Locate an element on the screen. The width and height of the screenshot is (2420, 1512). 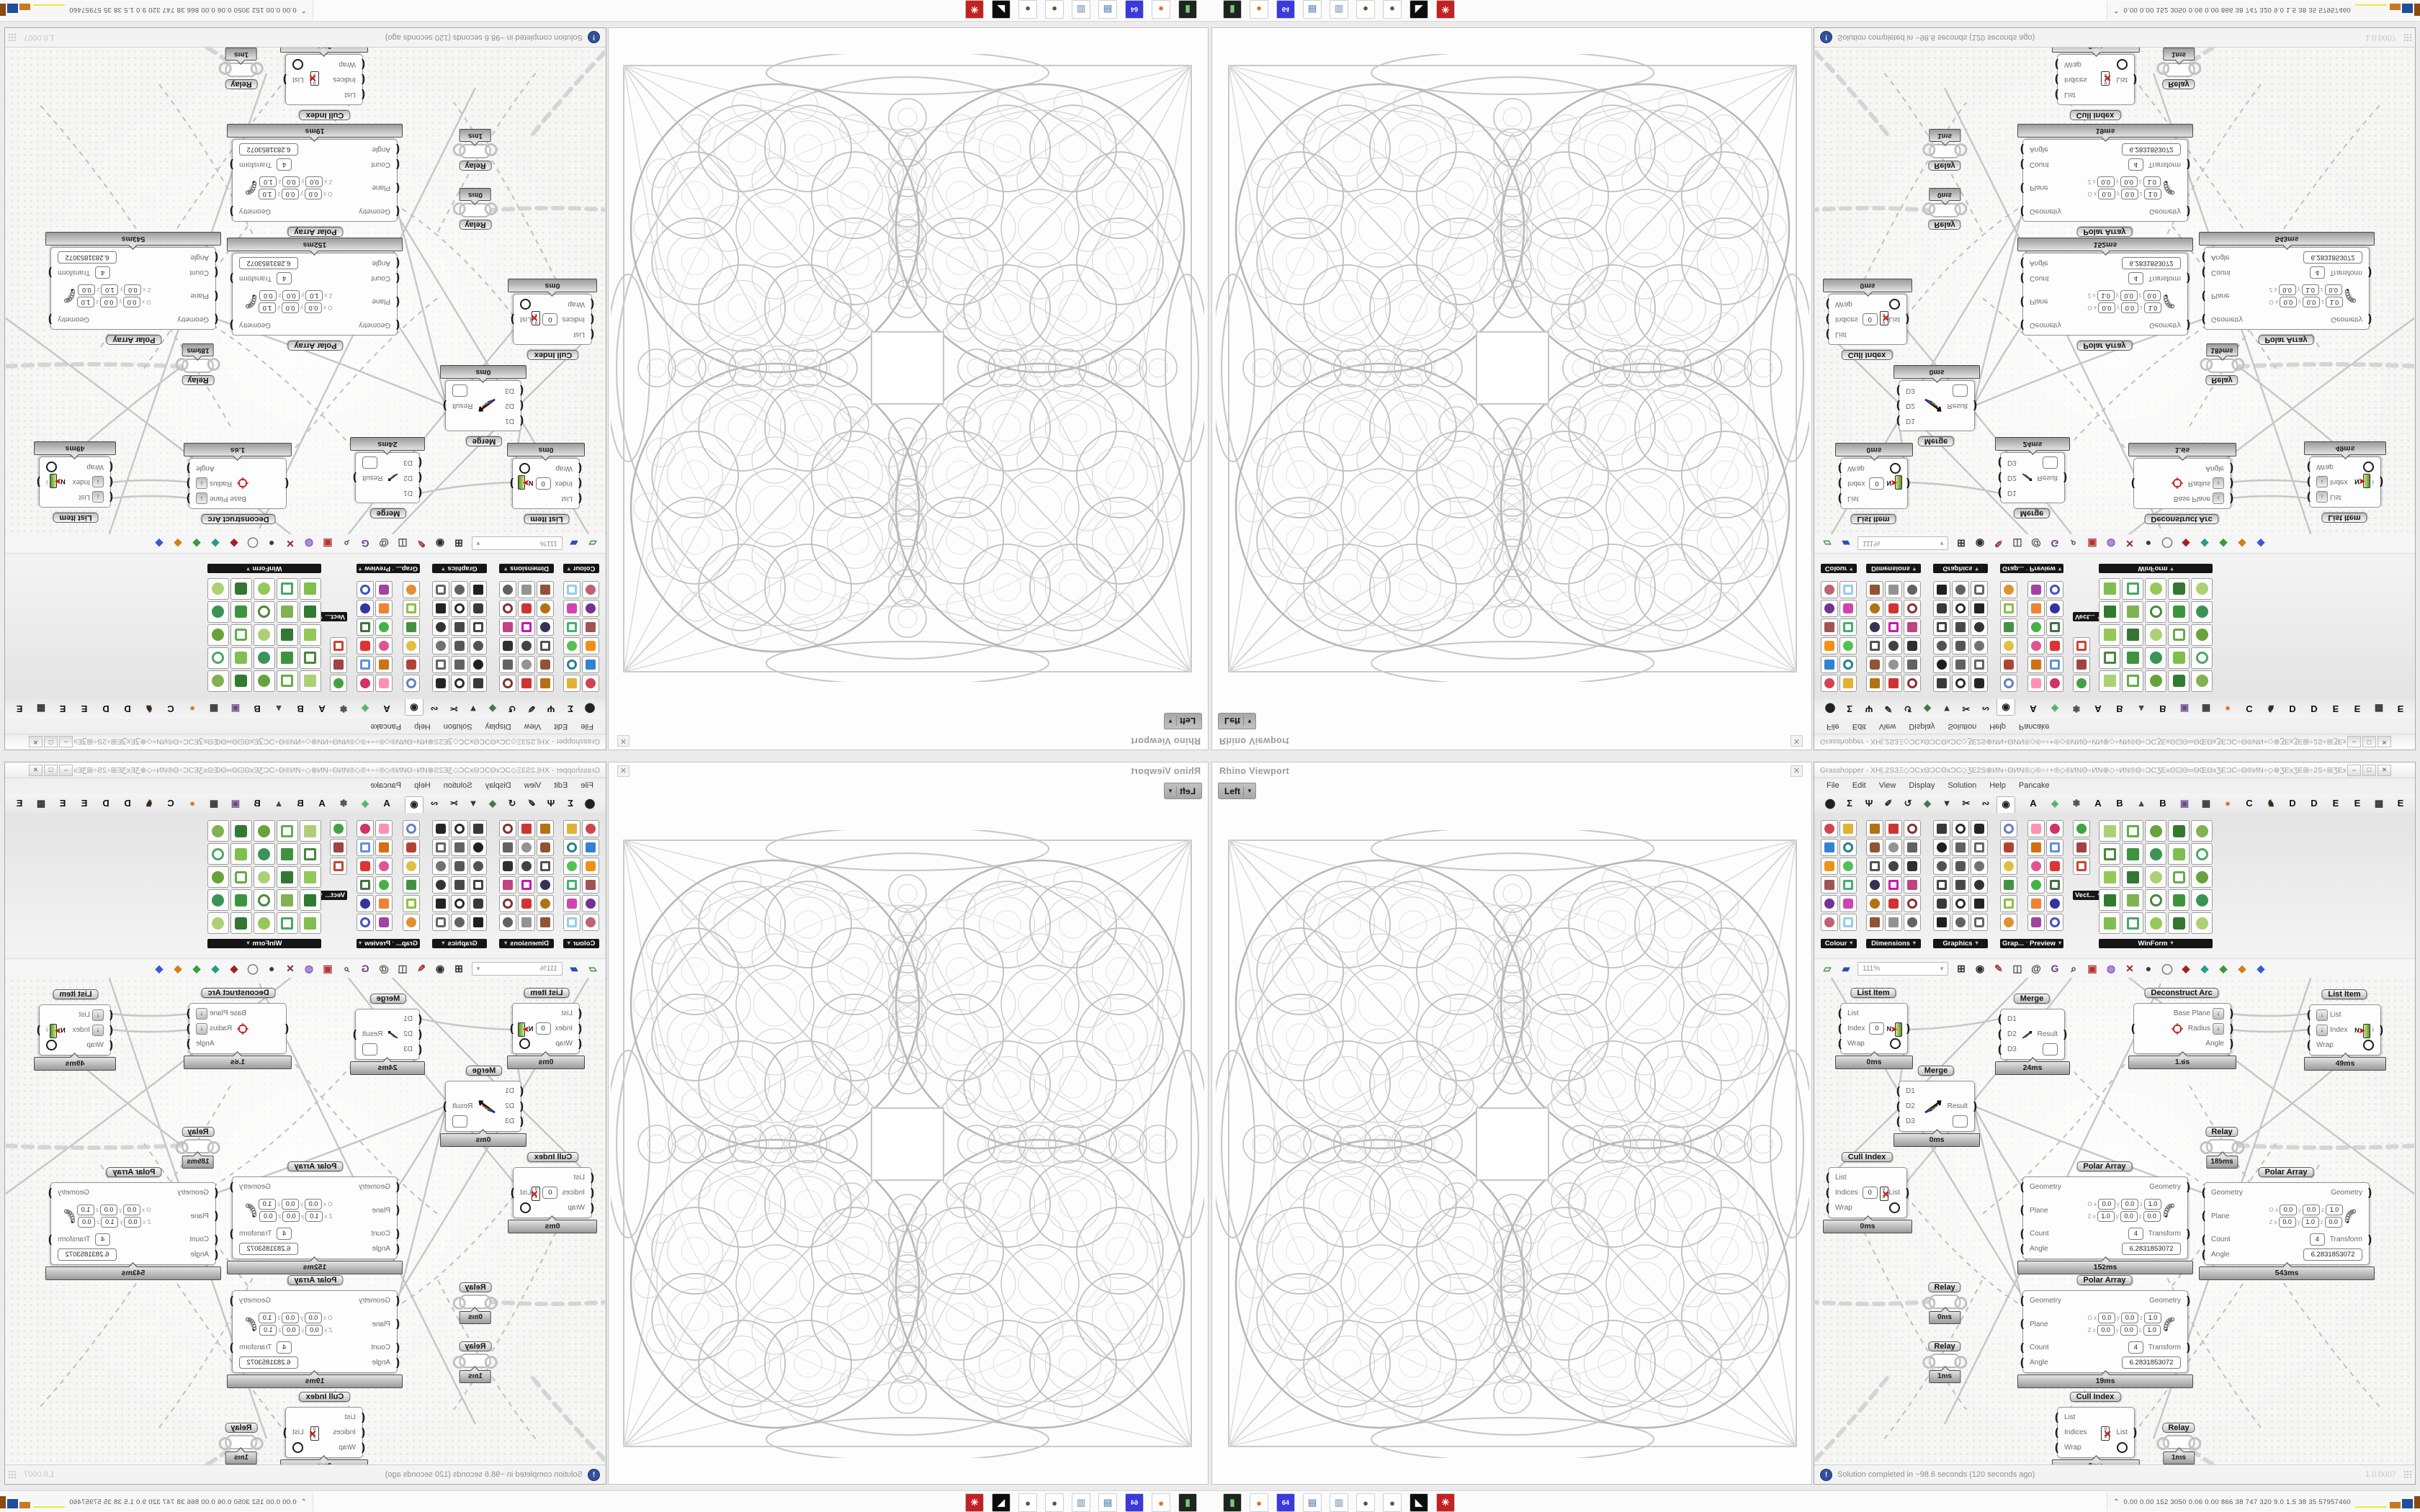
remote-at-icon: @ is located at coordinates (2036, 968).